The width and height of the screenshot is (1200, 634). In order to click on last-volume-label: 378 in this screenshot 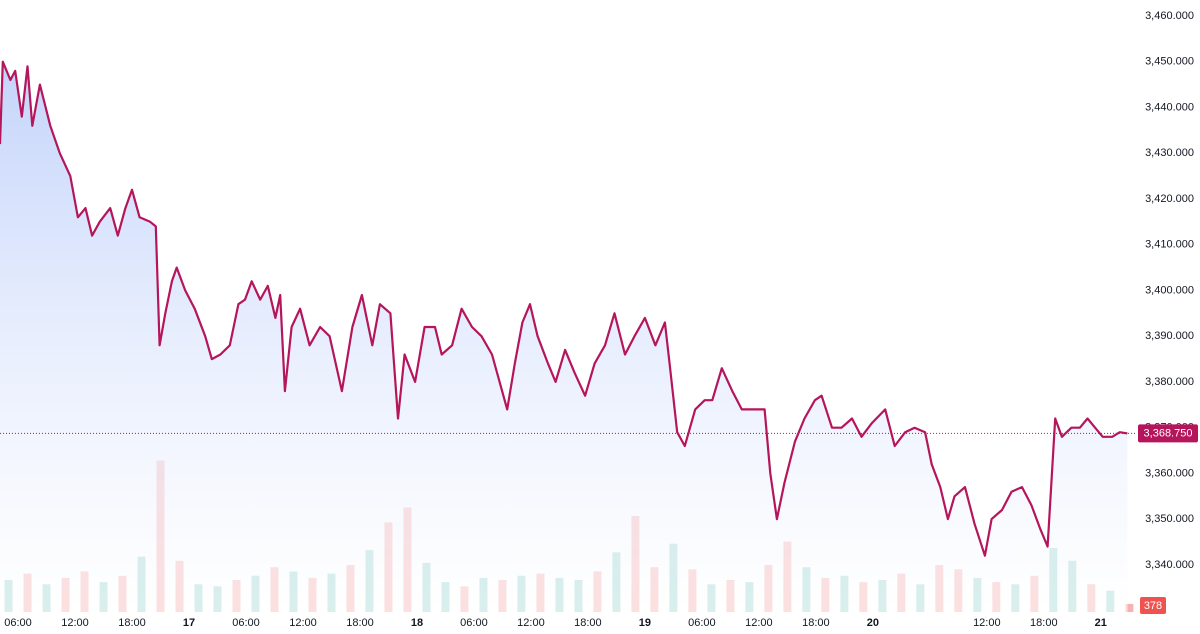, I will do `click(1153, 606)`.